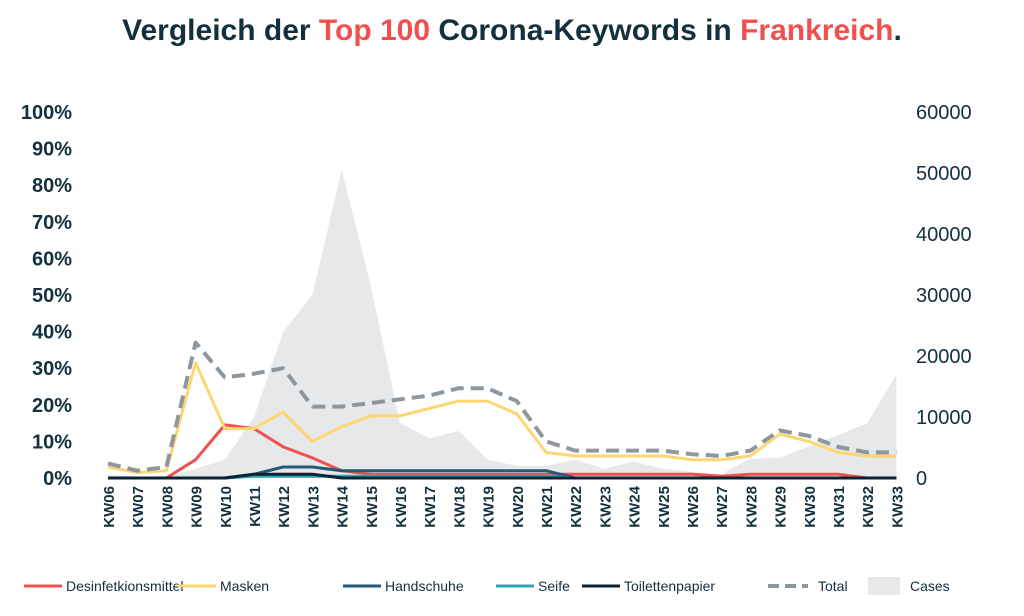  What do you see at coordinates (635, 506) in the screenshot?
I see `x-tick-label: KW24` at bounding box center [635, 506].